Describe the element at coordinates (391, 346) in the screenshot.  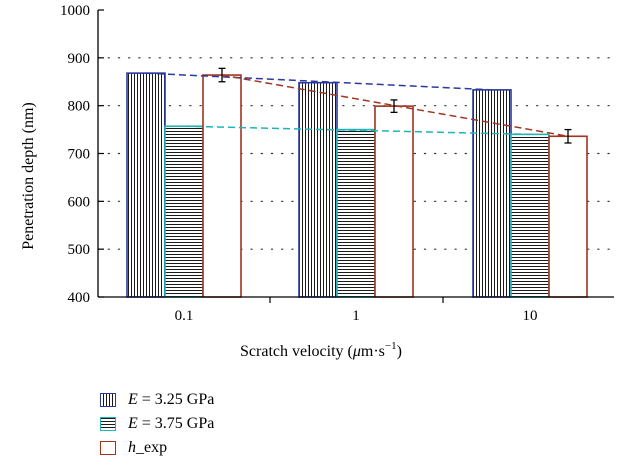
I see `x-axis-title-sup: −1` at that location.